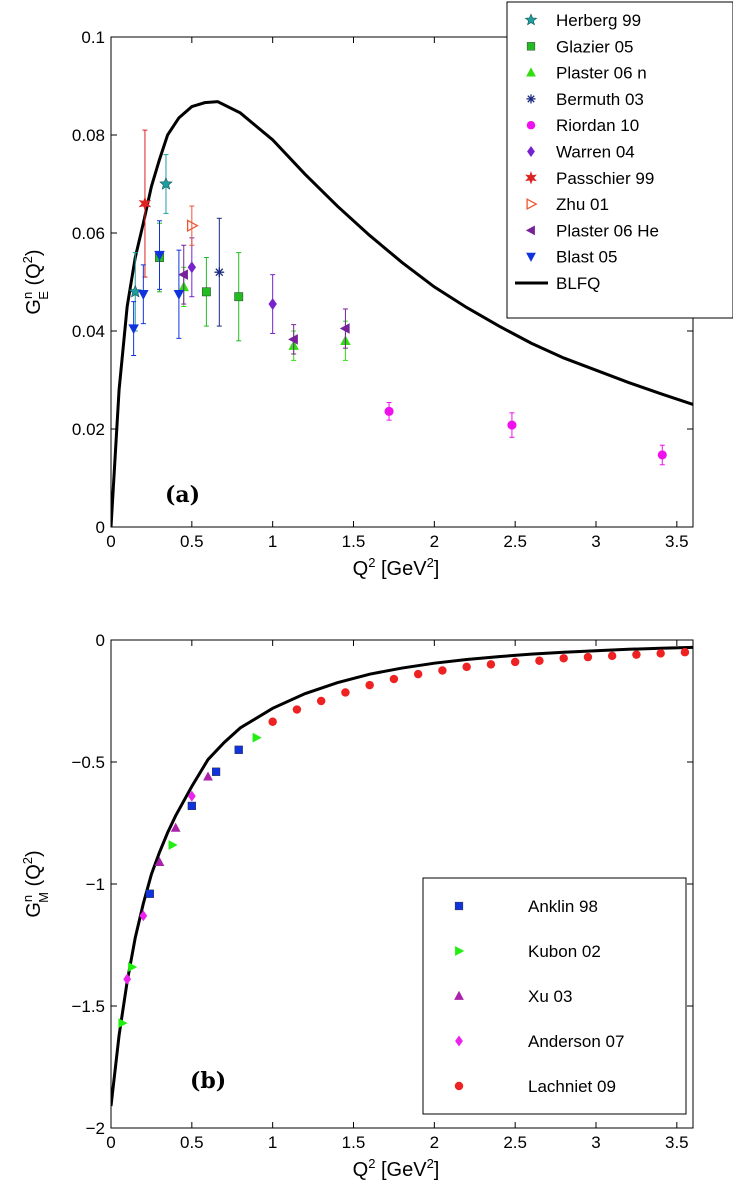 Image resolution: width=733 pixels, height=1196 pixels. What do you see at coordinates (597, 125) in the screenshot?
I see `legend-label: Riordan 10` at bounding box center [597, 125].